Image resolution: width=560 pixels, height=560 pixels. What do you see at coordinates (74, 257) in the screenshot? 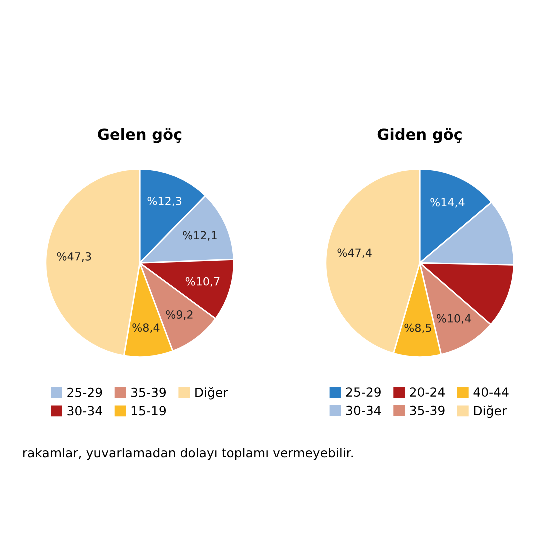
I see `data-label: %47,3` at bounding box center [74, 257].